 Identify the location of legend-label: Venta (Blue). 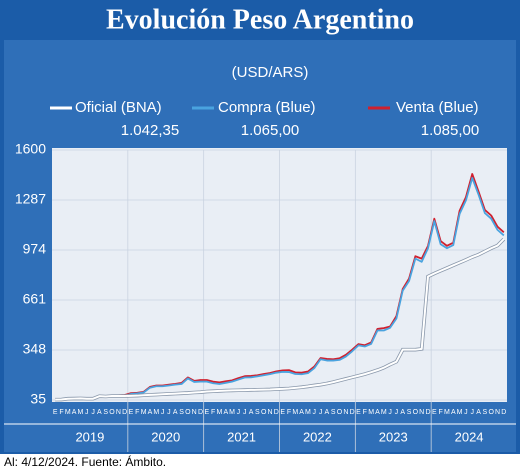
(437, 107).